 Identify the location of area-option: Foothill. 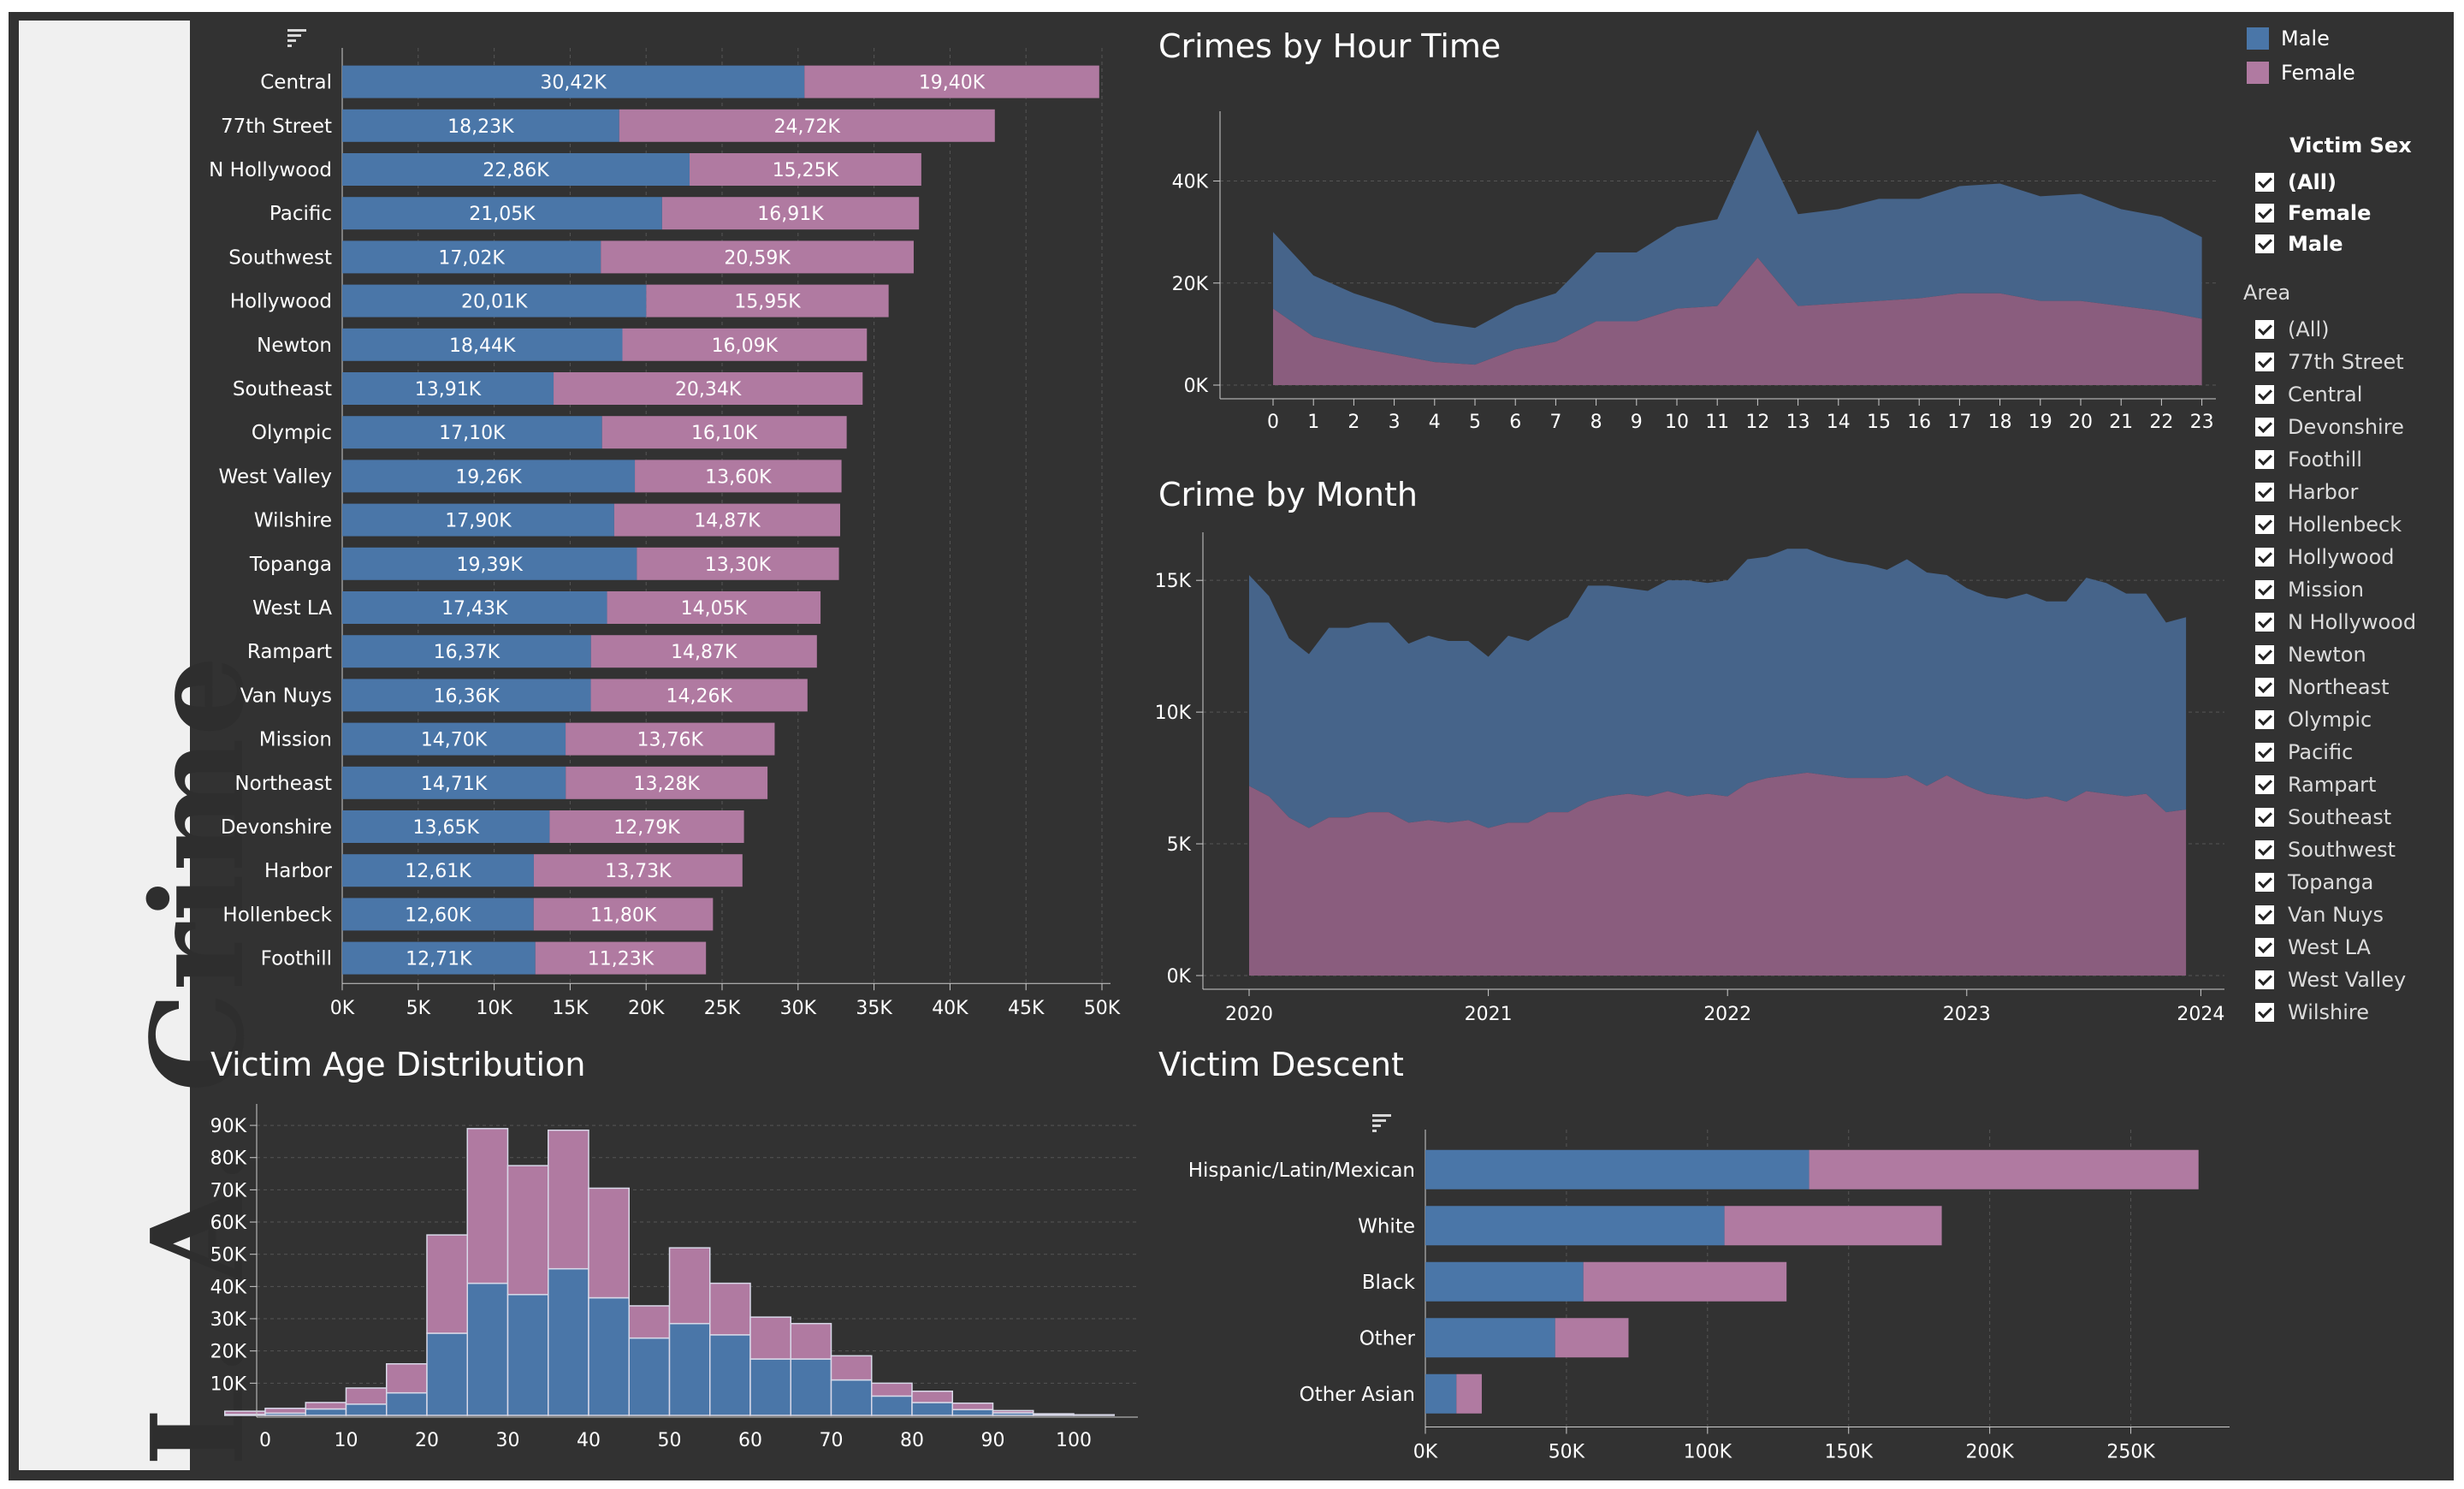
(2308, 460).